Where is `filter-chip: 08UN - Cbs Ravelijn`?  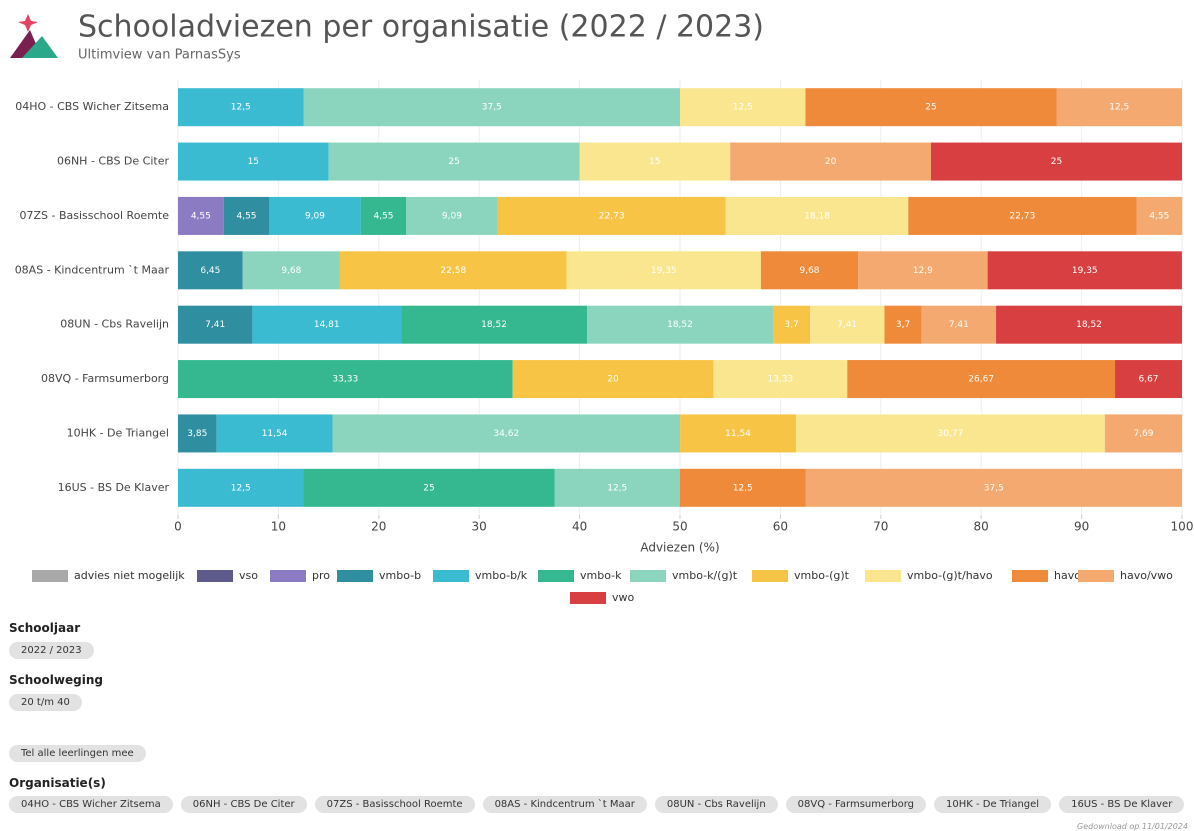
filter-chip: 08UN - Cbs Ravelijn is located at coordinates (716, 804).